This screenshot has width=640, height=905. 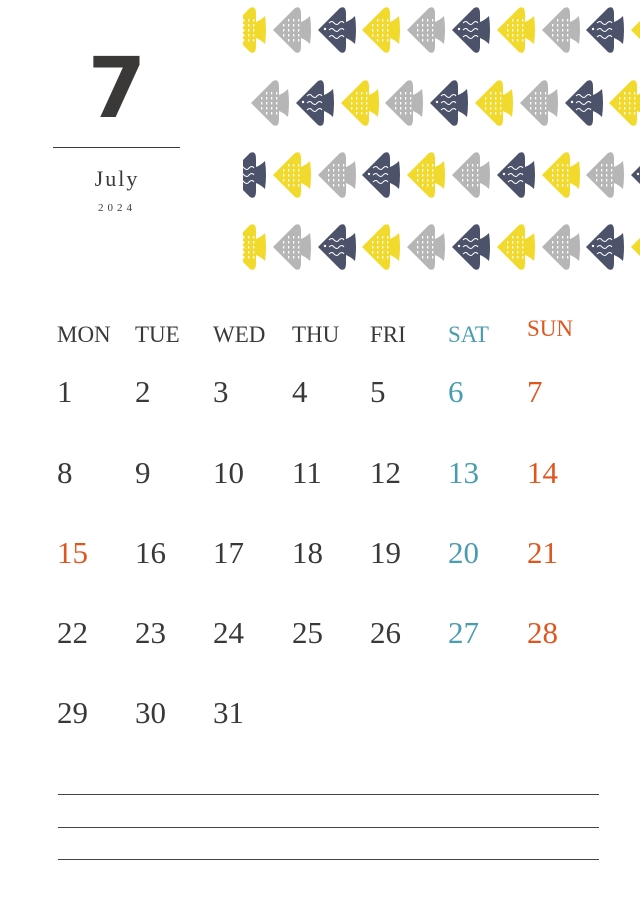 What do you see at coordinates (72, 552) in the screenshot?
I see `day-cell: 15` at bounding box center [72, 552].